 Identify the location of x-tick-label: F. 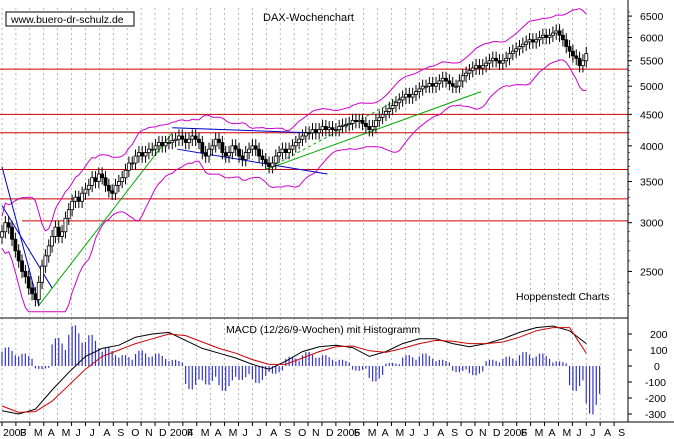
(524, 433).